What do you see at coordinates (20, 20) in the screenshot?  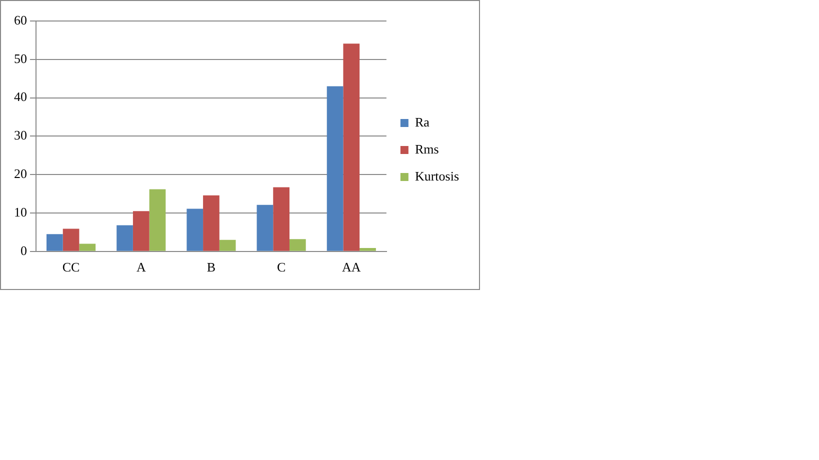 I see `y-tick-label: 60` at bounding box center [20, 20].